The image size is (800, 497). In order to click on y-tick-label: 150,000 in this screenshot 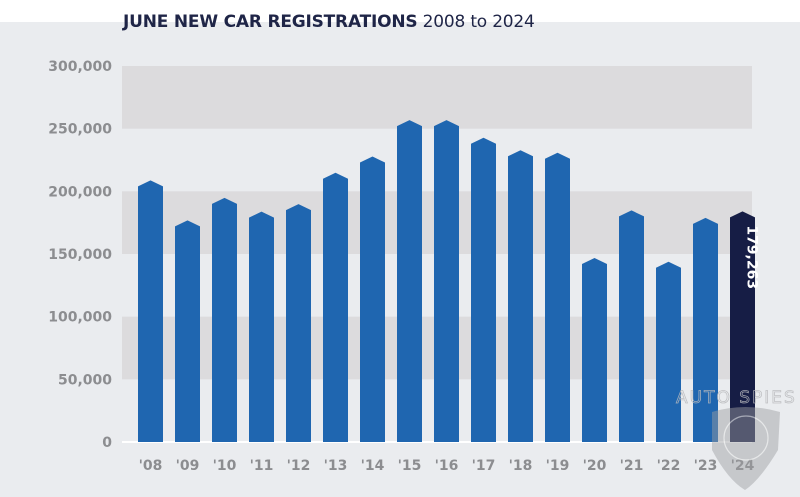, I will do `click(80, 255)`.